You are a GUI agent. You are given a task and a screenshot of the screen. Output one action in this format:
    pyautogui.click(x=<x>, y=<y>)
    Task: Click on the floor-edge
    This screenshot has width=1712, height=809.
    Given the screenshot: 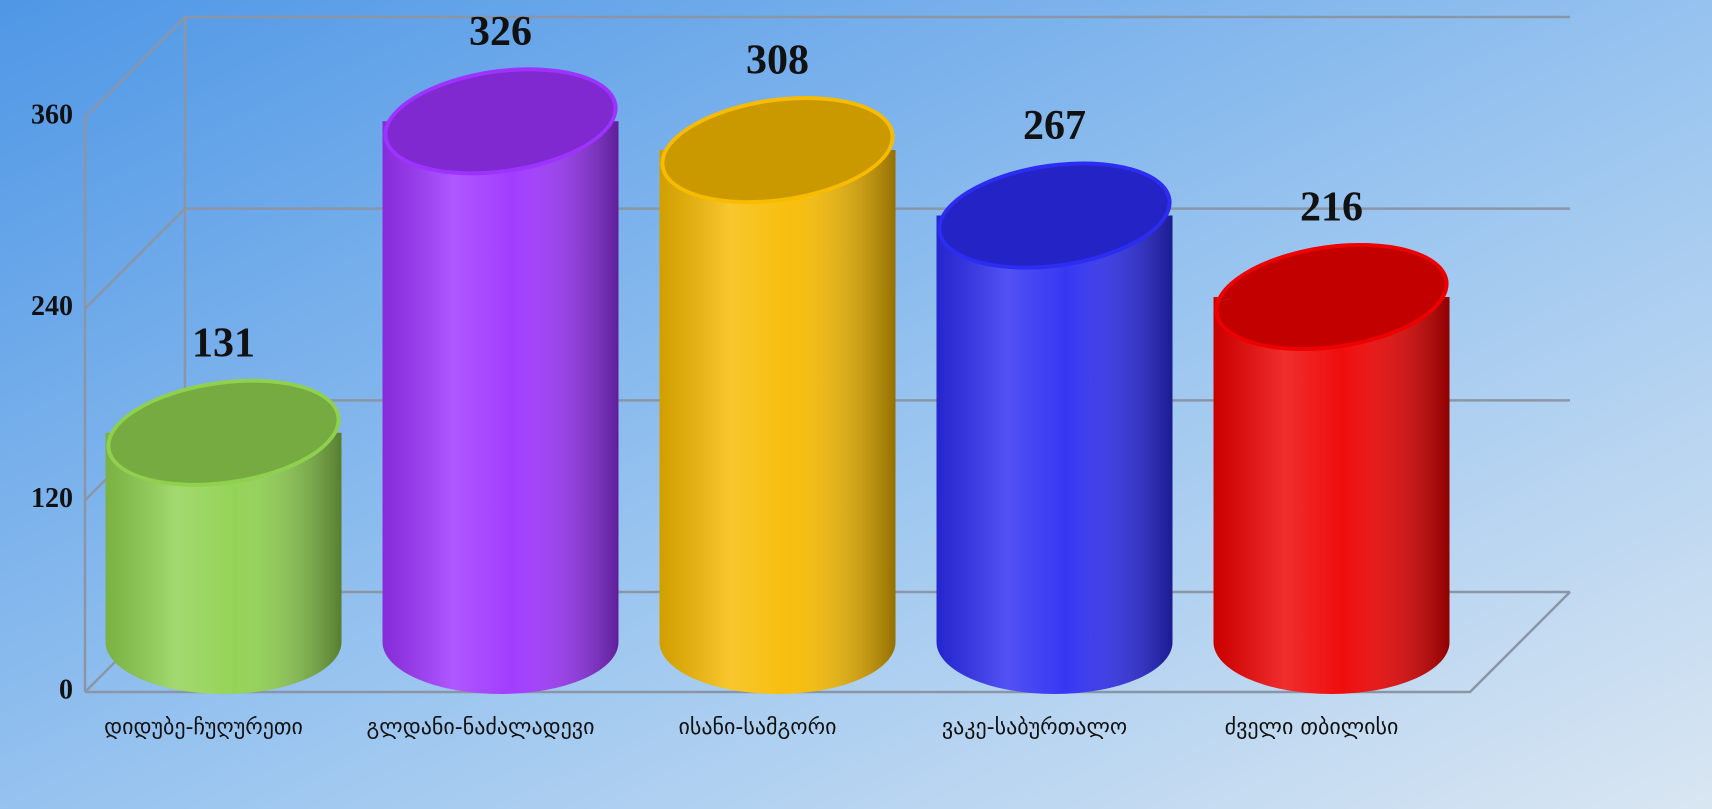 What is the action you would take?
    pyautogui.click(x=828, y=642)
    